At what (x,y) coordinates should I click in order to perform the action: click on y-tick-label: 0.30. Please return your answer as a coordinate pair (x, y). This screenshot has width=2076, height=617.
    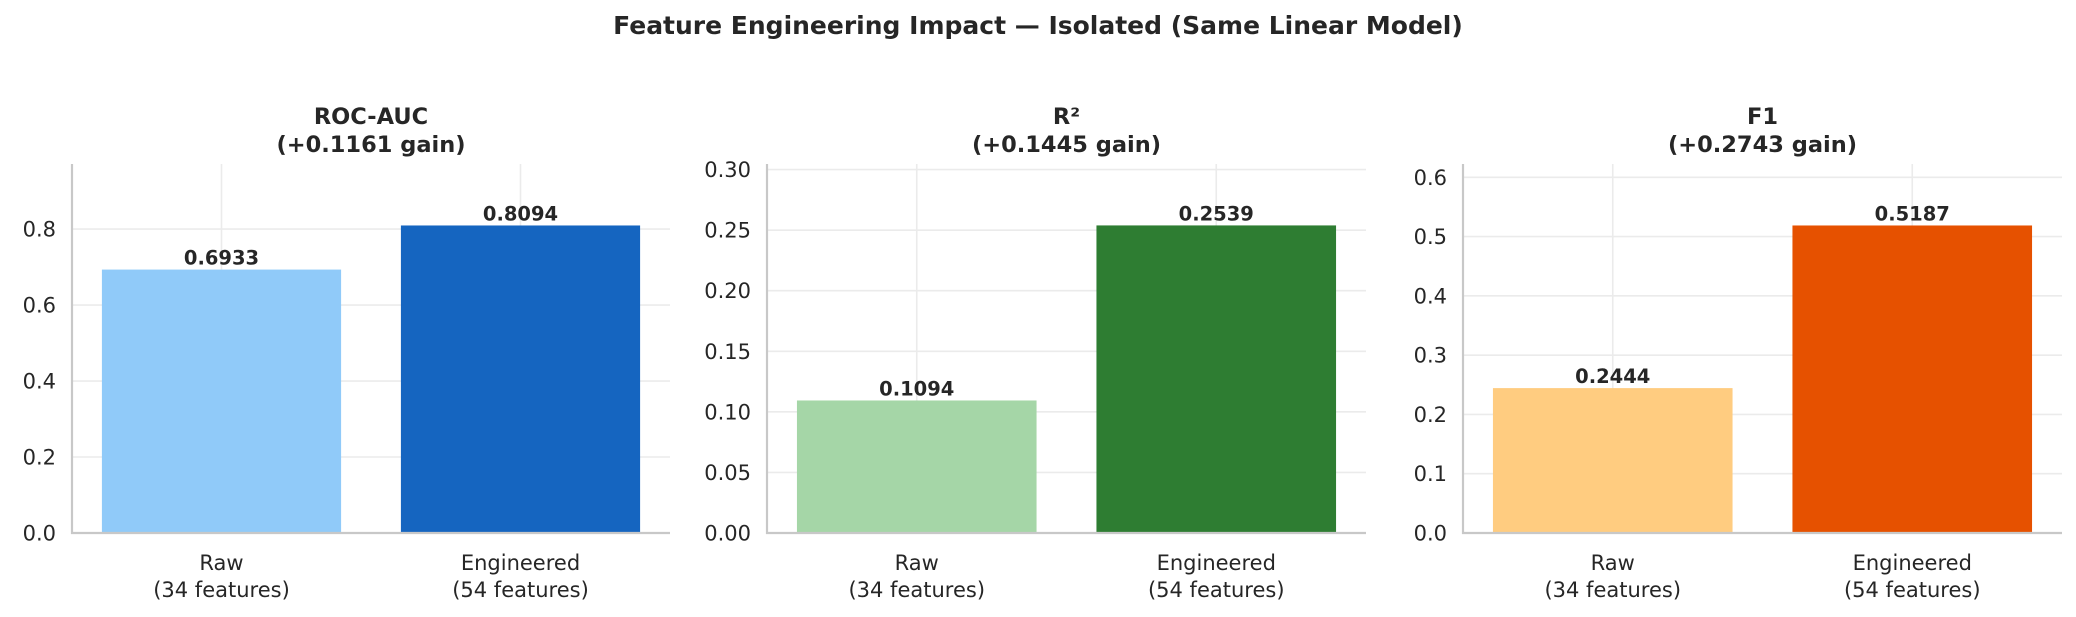
    Looking at the image, I should click on (727, 170).